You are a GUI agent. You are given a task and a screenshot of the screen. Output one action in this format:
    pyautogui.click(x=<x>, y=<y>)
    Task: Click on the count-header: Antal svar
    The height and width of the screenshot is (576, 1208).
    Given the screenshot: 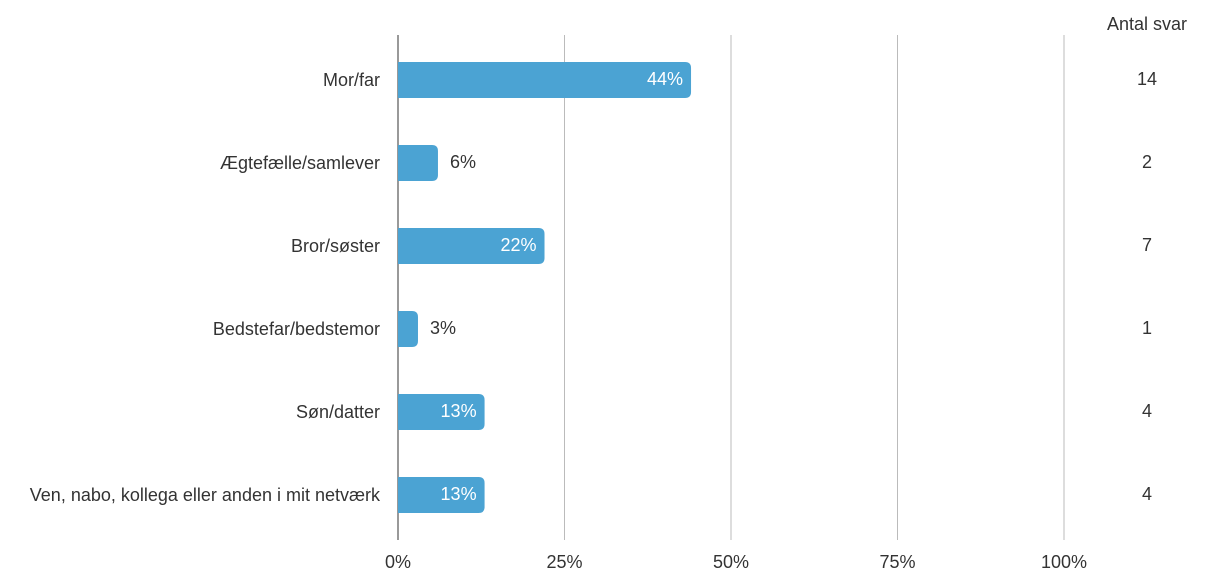 What is the action you would take?
    pyautogui.click(x=1147, y=24)
    